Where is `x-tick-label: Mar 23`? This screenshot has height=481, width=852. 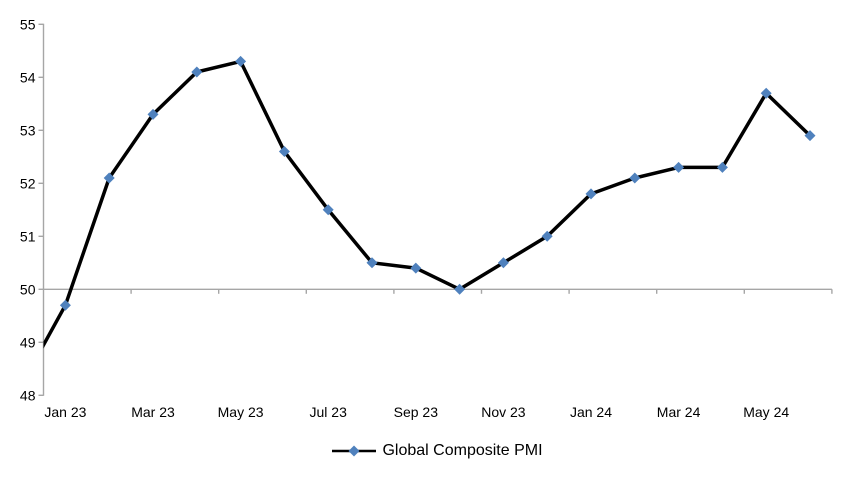
x-tick-label: Mar 23 is located at coordinates (153, 412).